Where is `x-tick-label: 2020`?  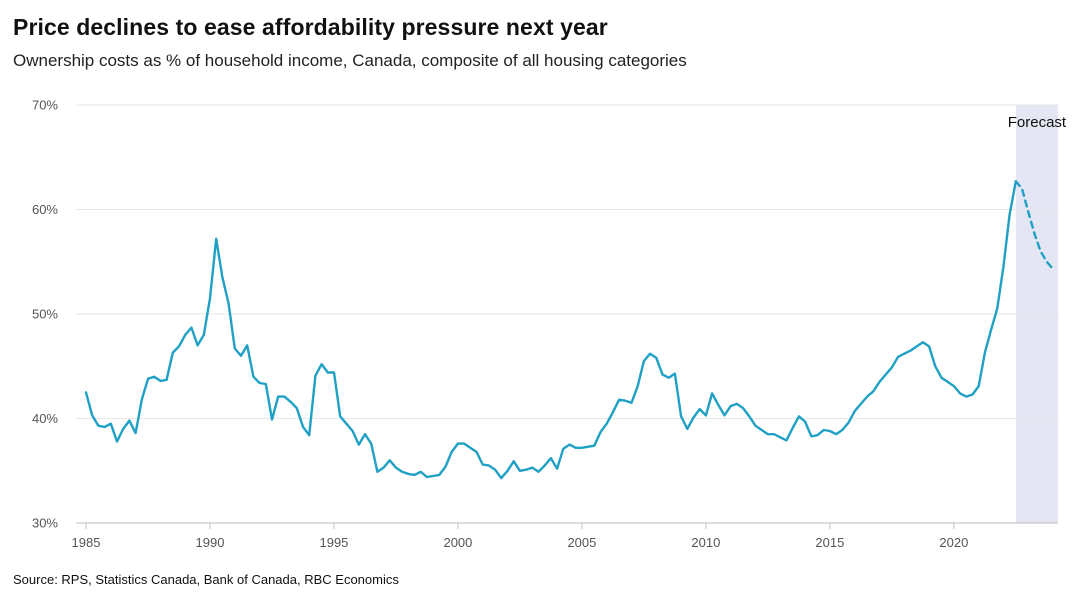
x-tick-label: 2020 is located at coordinates (953, 542).